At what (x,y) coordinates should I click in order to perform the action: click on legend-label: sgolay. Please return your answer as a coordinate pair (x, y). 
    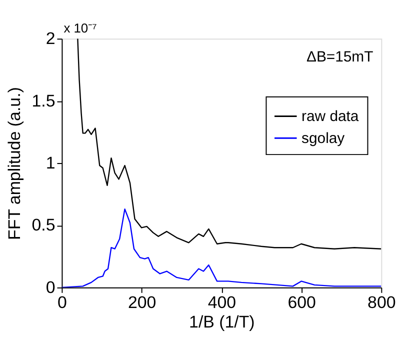
    Looking at the image, I should click on (324, 139).